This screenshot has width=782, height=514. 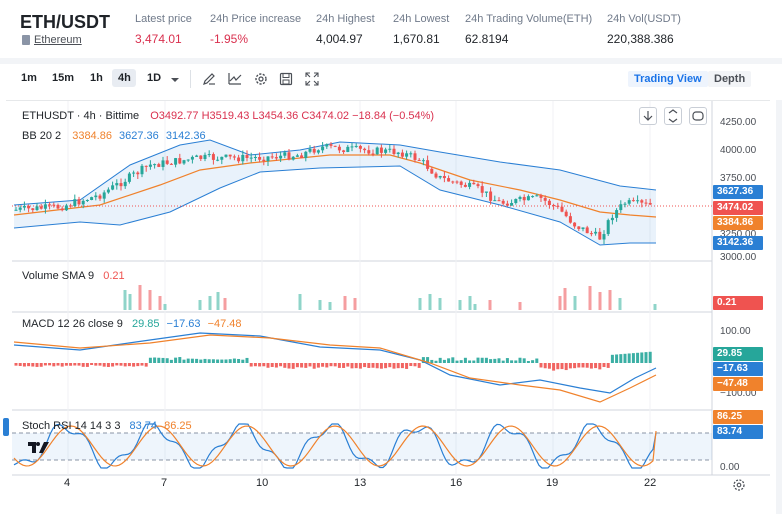 What do you see at coordinates (96, 78) in the screenshot?
I see `interval-1h: 1h` at bounding box center [96, 78].